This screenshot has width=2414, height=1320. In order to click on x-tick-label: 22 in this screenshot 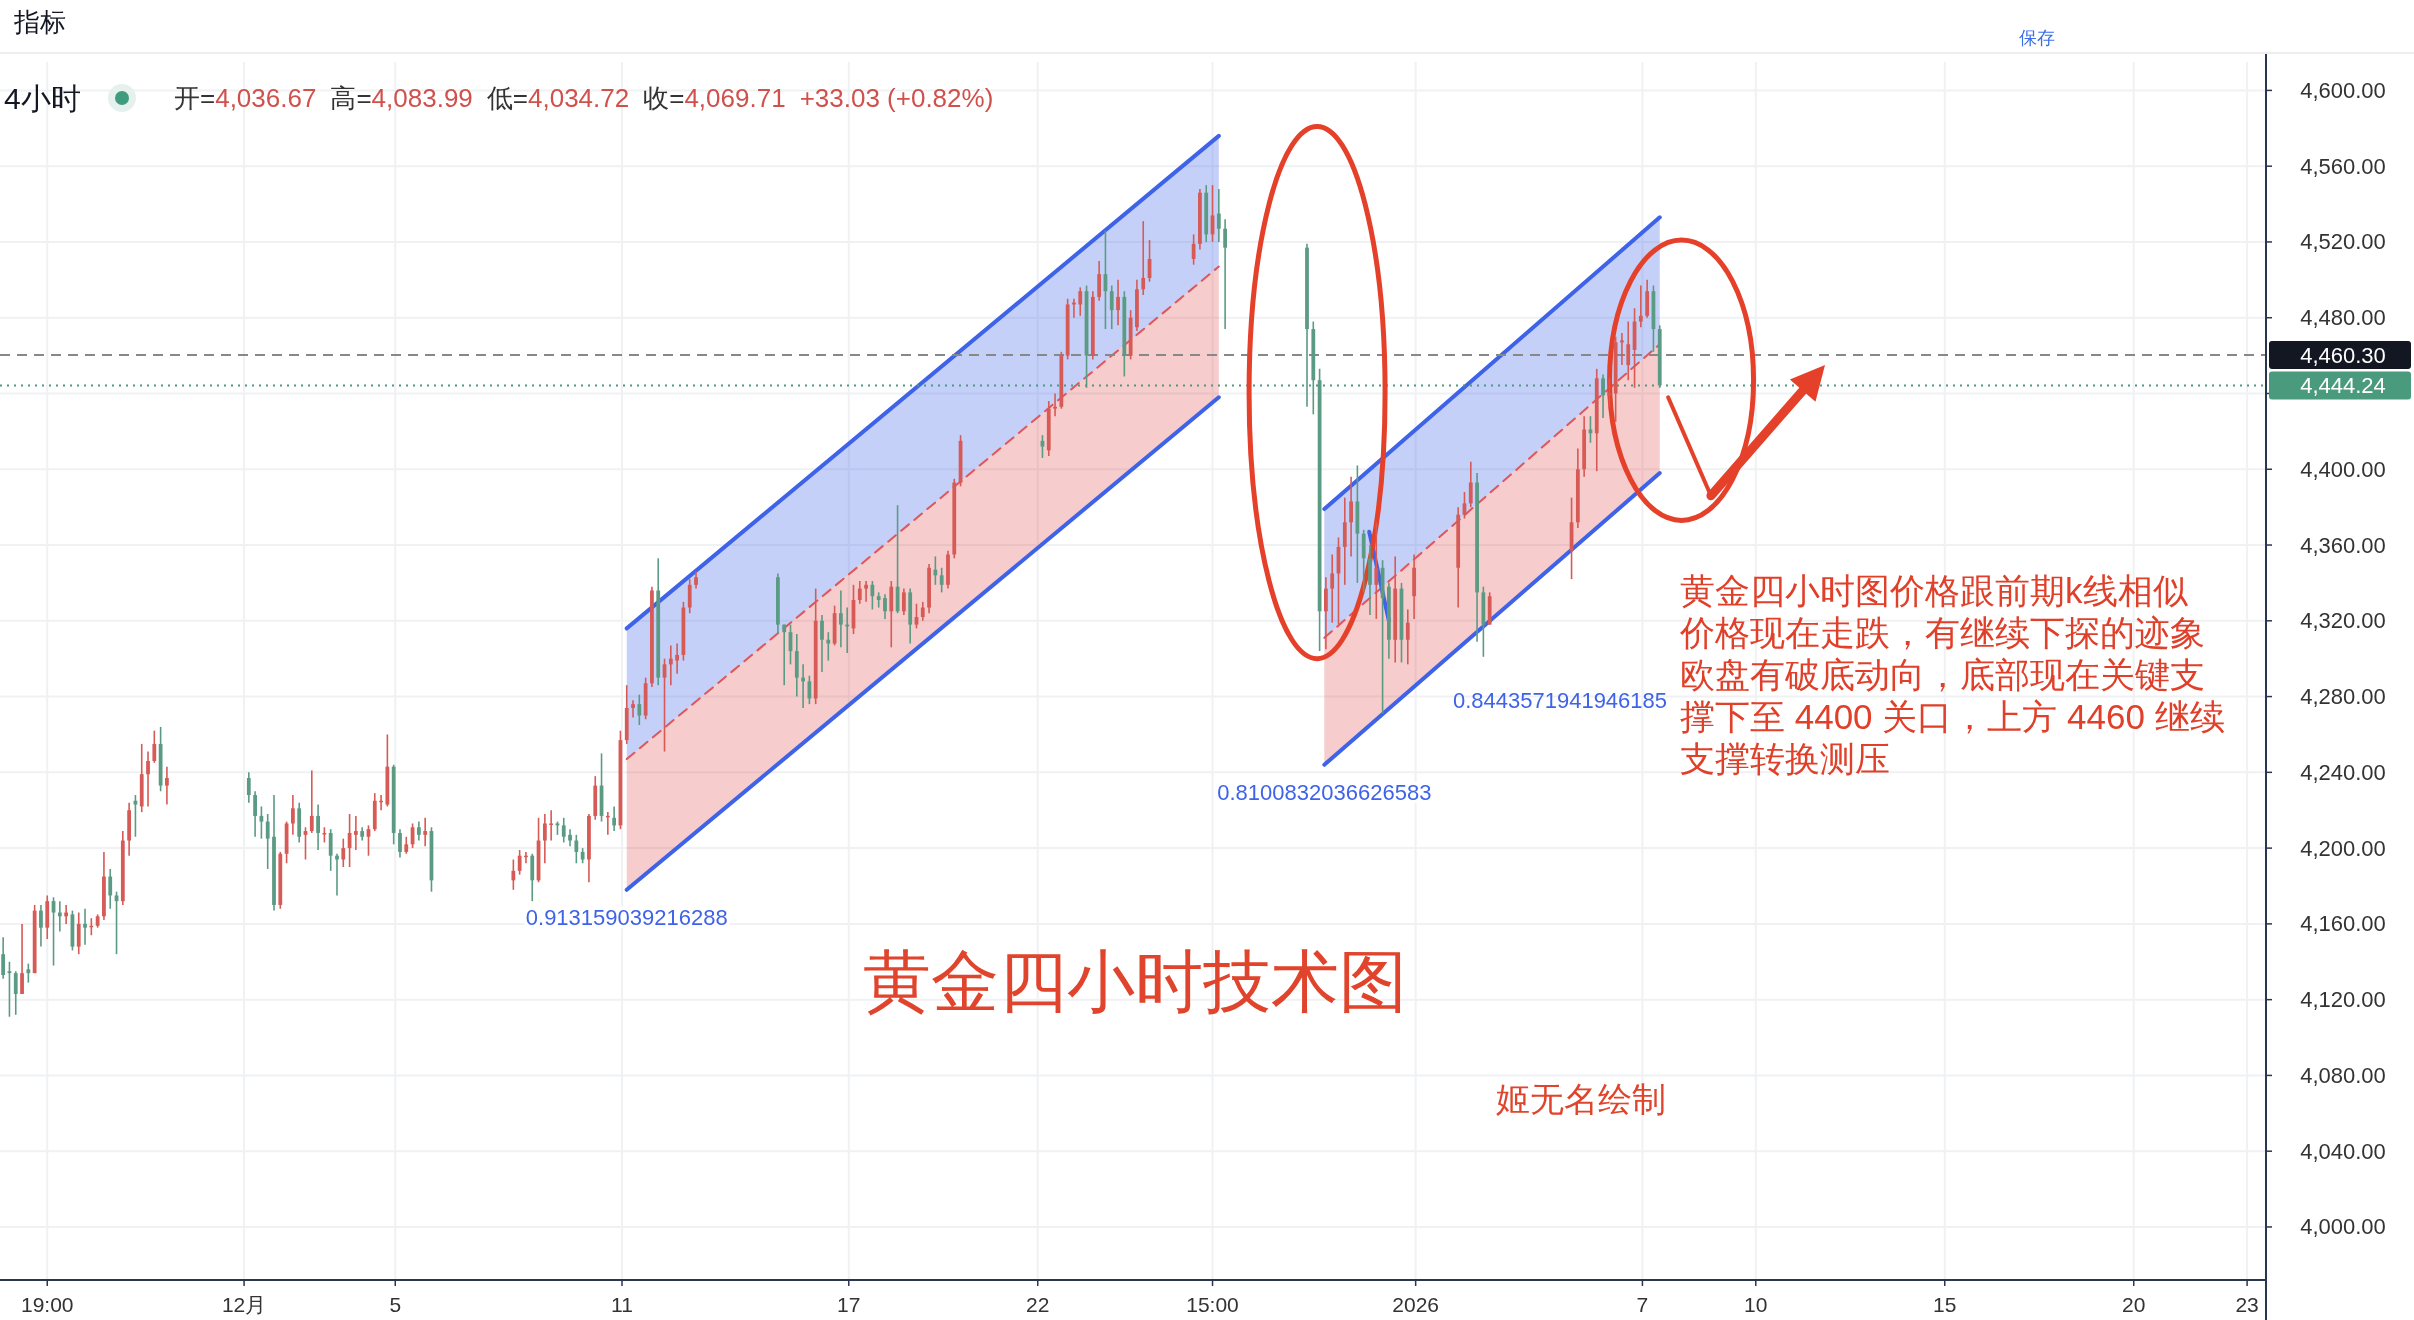, I will do `click(1038, 1304)`.